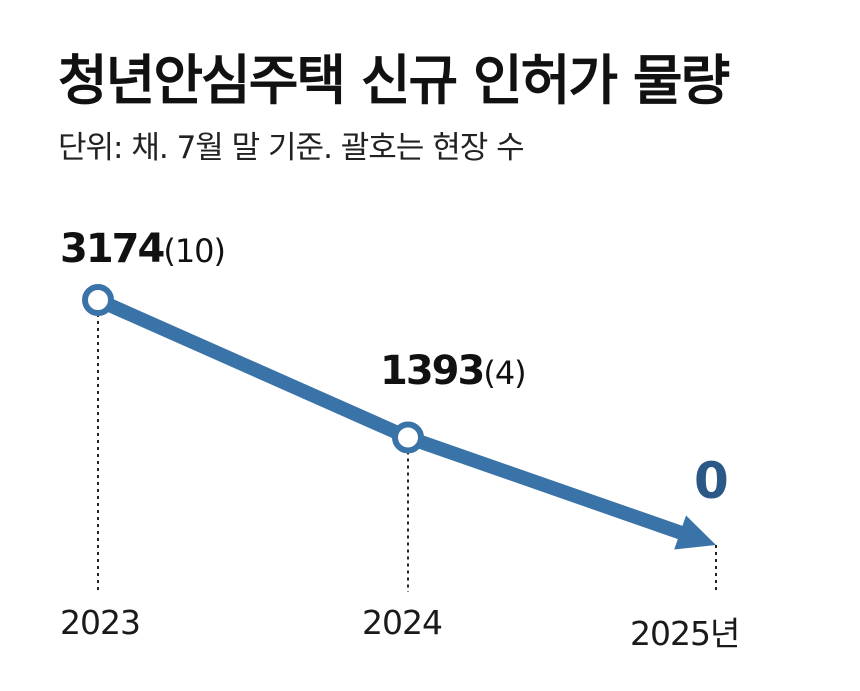  I want to click on data-label-sites-0: (10), so click(194, 251).